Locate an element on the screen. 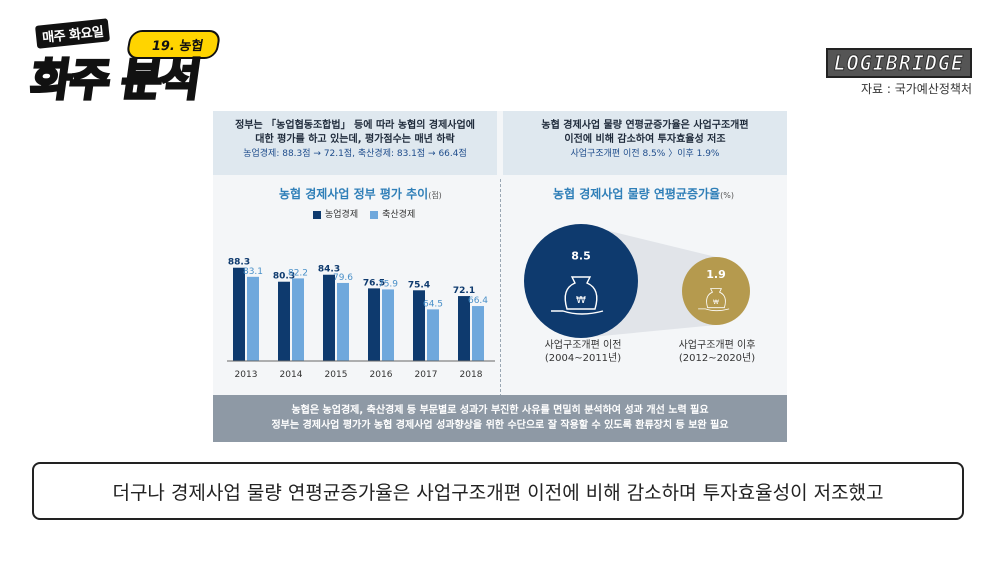 The height and width of the screenshot is (562, 1000). bar-value-livestock-2017: 64.5 is located at coordinates (433, 304).